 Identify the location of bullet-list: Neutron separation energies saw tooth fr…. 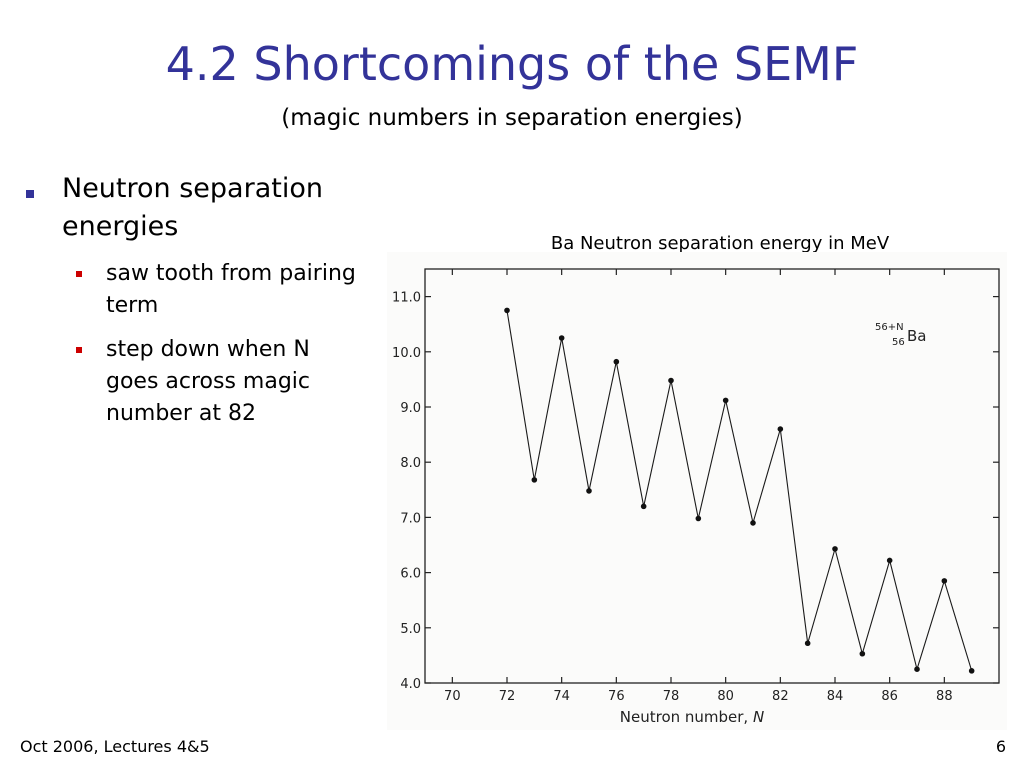
(190, 300).